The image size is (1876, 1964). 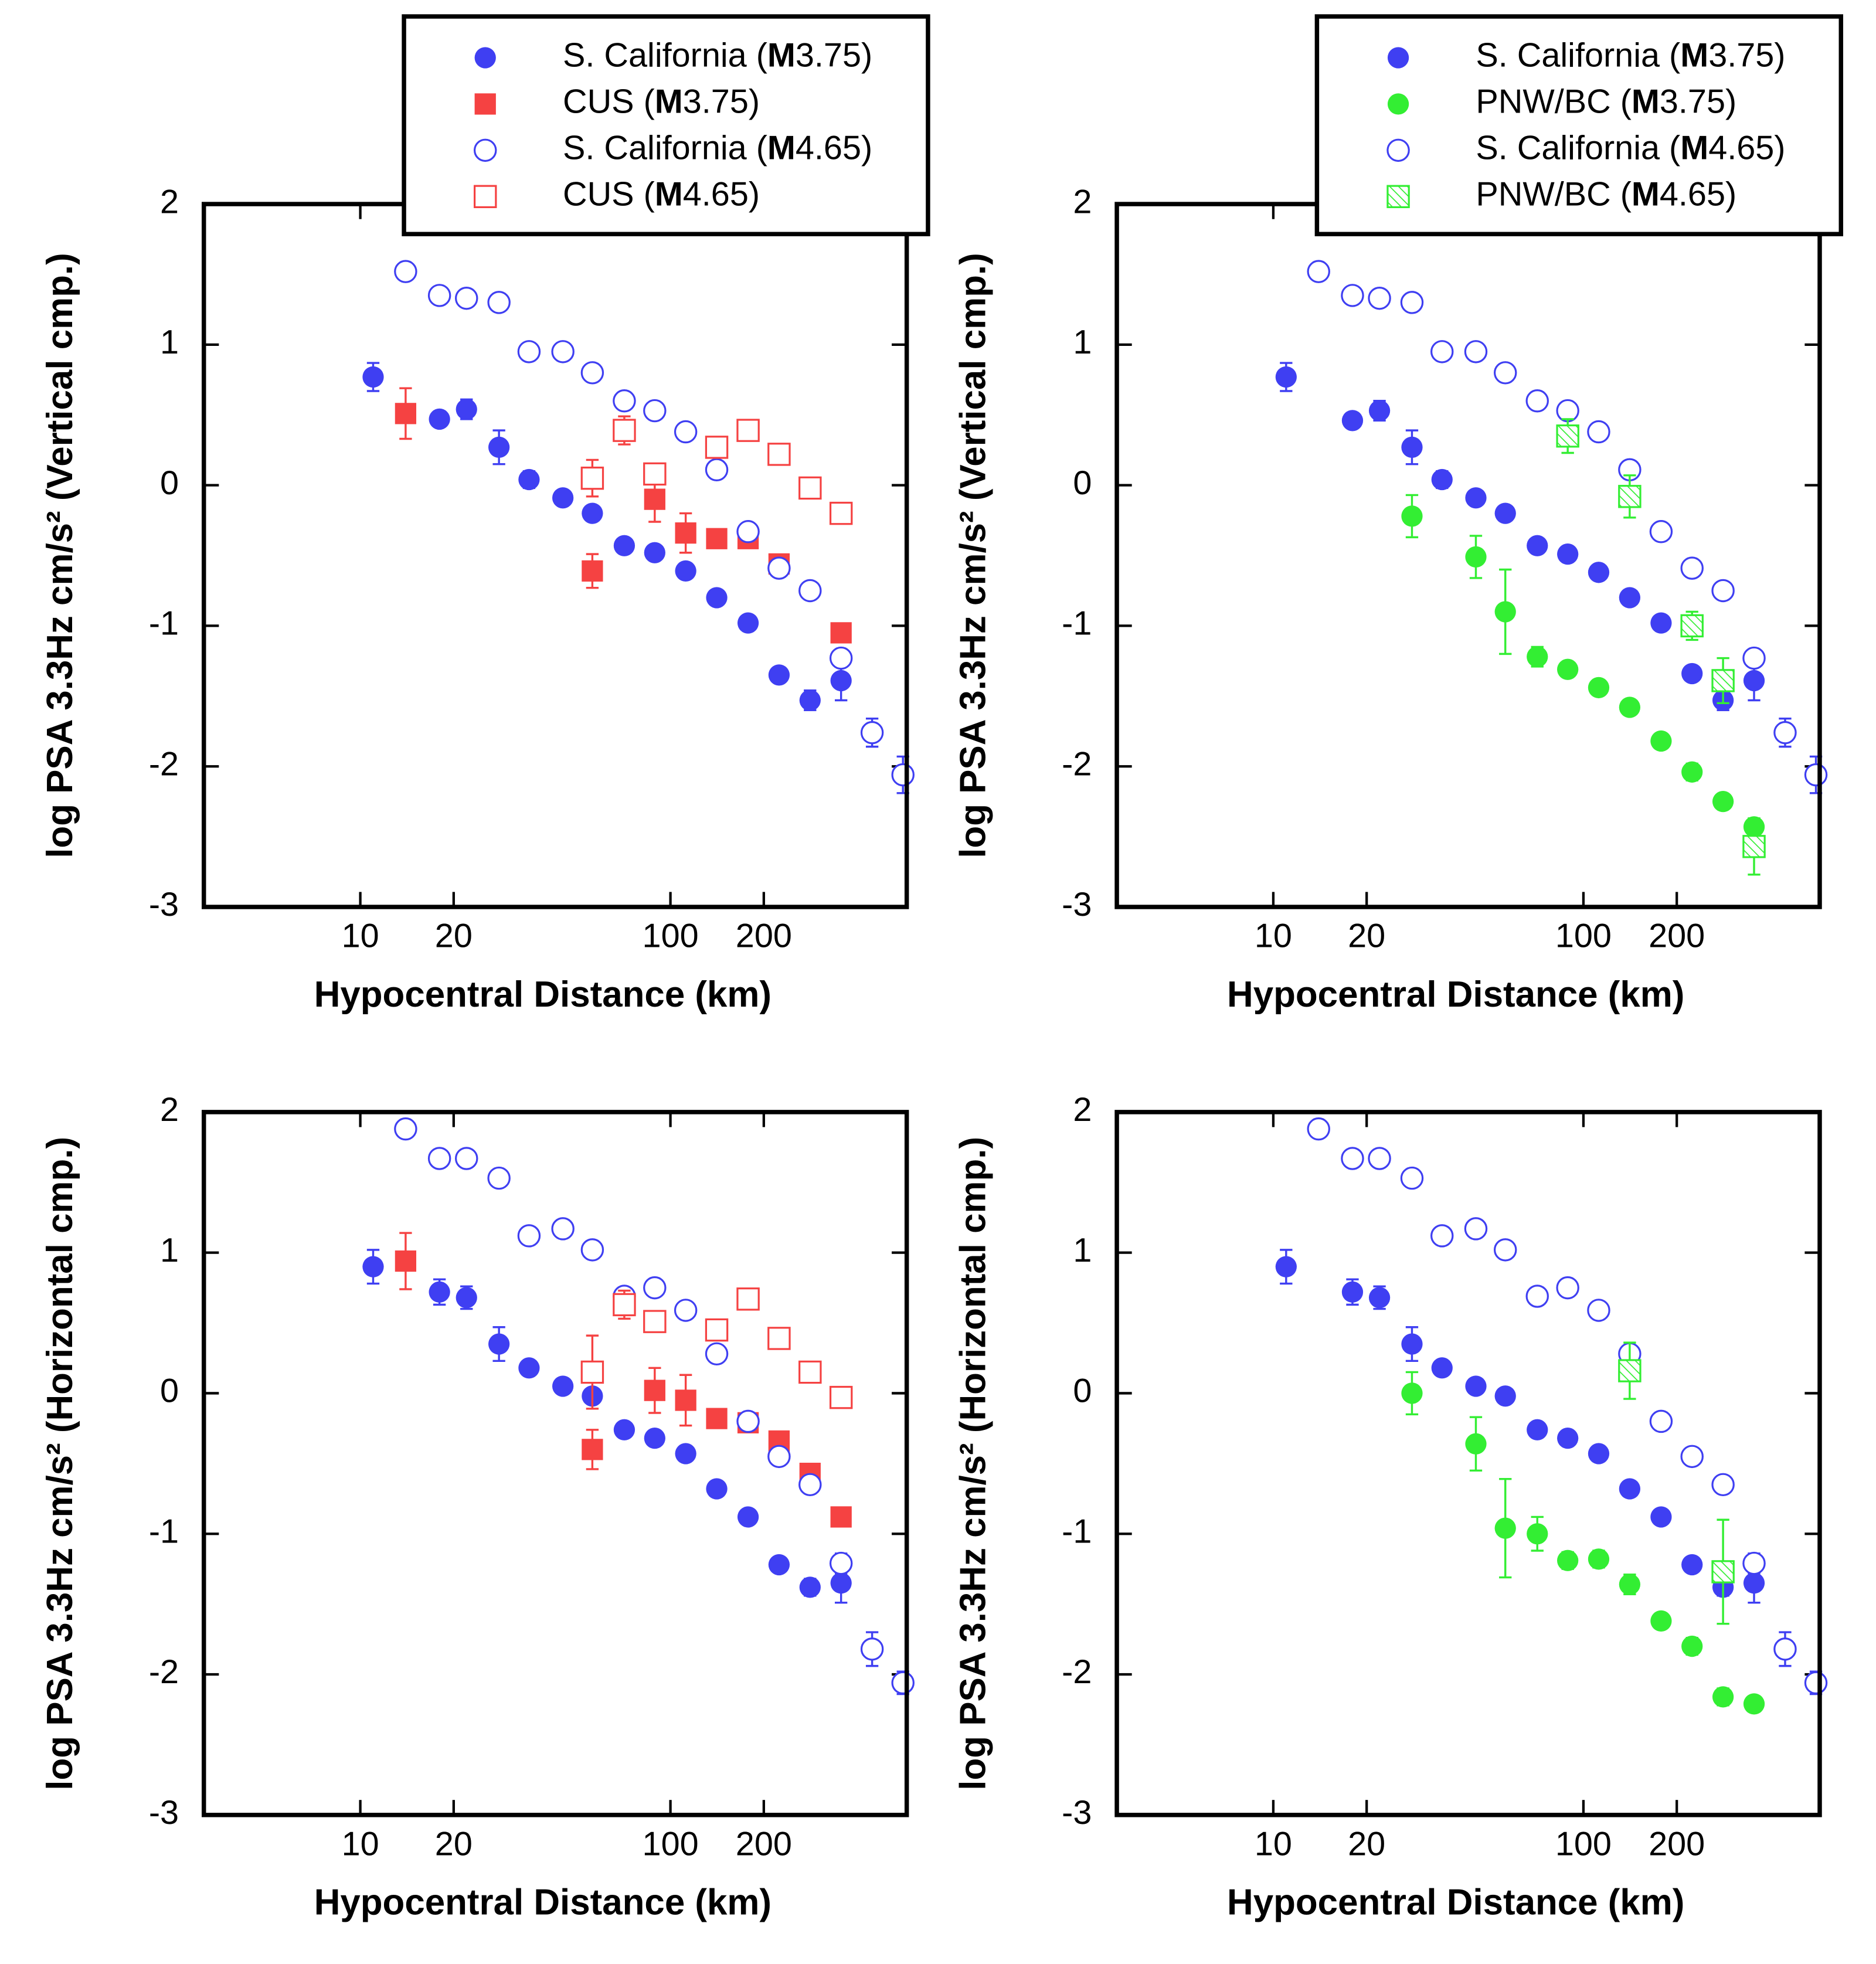 I want to click on legend-label: PNW/BC (M4.65), so click(x=1606, y=194).